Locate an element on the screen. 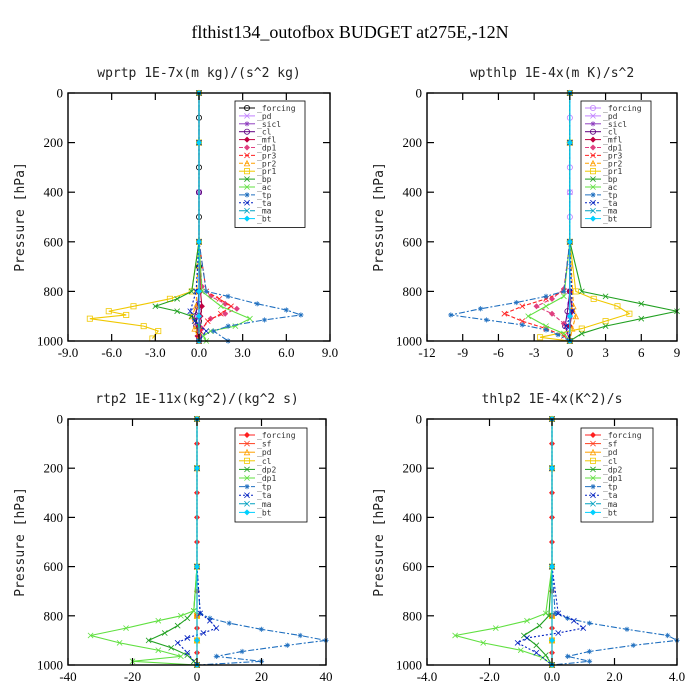 This screenshot has height=700, width=700. y-tick-label: 600 is located at coordinates (413, 241).